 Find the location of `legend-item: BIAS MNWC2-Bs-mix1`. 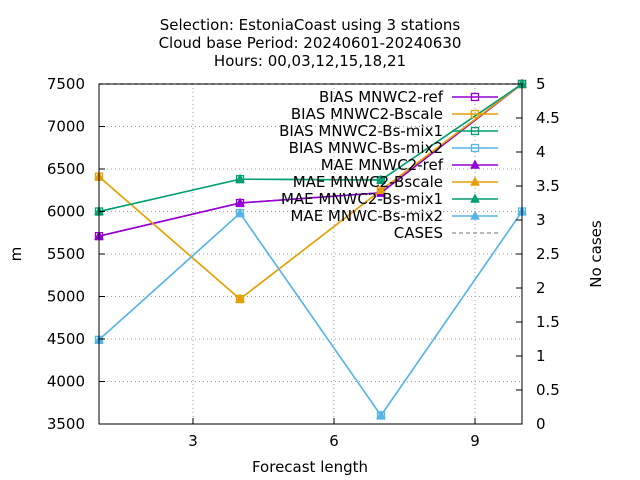

legend-item: BIAS MNWC2-Bs-mix1 is located at coordinates (388, 131).